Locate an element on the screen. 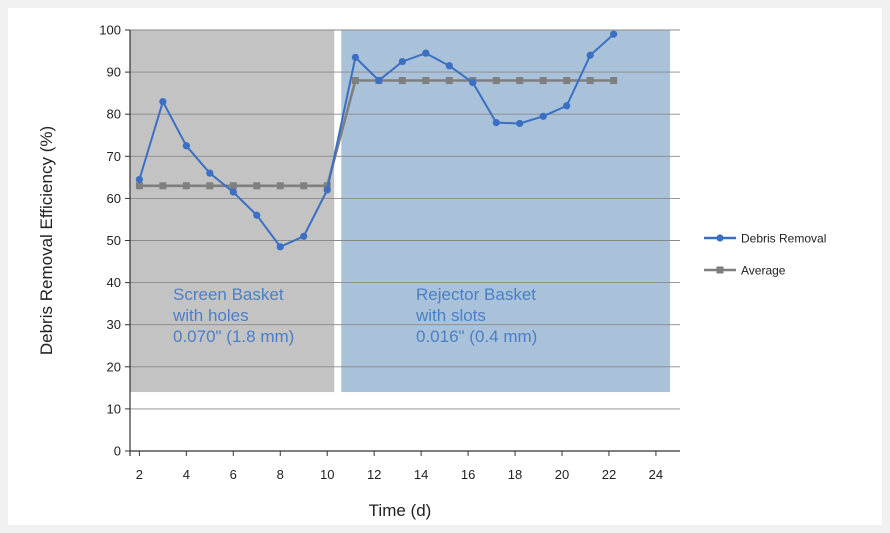 The image size is (890, 533). x-tick-label: 8 is located at coordinates (280, 474).